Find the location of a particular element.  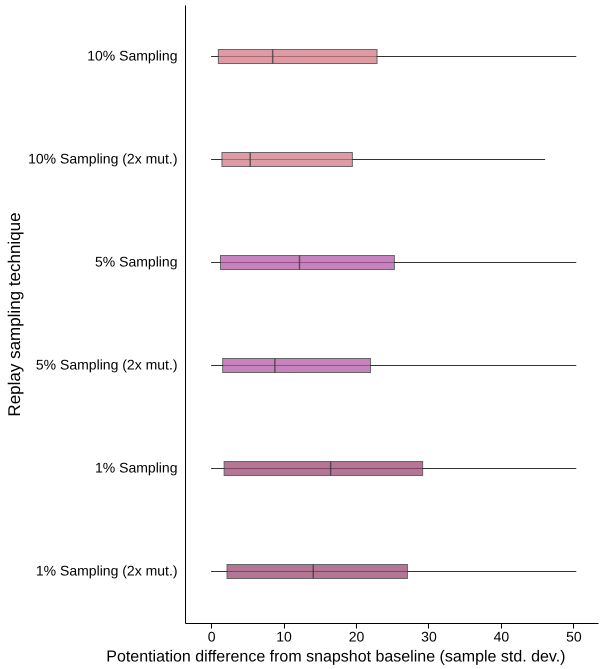

y-tick-label: 1% Sampling (2x mut.) is located at coordinates (107, 570).